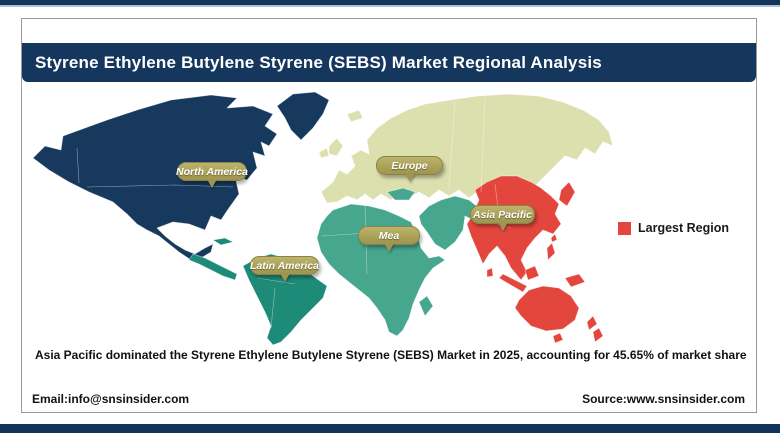  What do you see at coordinates (390, 428) in the screenshot?
I see `bottom-navy-strip` at bounding box center [390, 428].